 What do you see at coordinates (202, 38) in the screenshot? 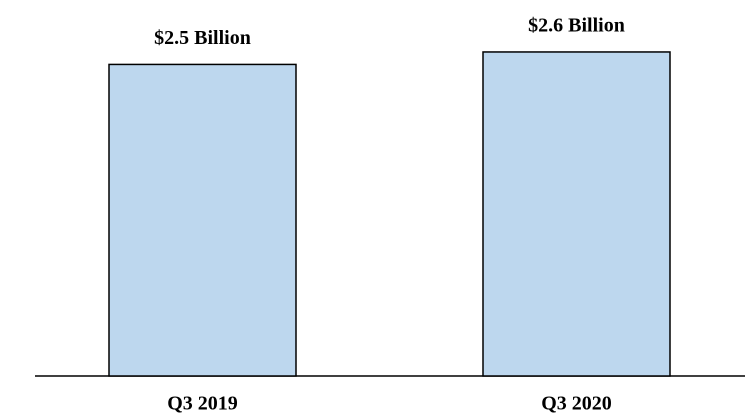
I see `value-label: $2.5 Billion` at bounding box center [202, 38].